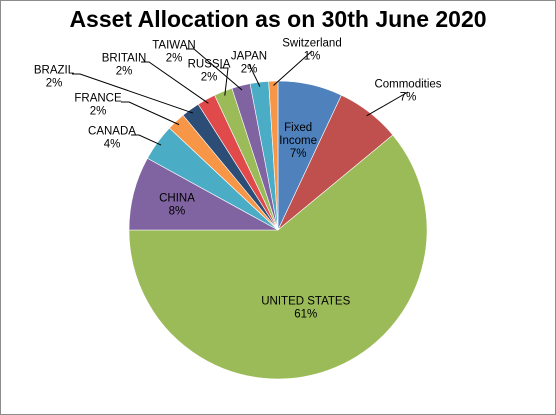  Describe the element at coordinates (209, 71) in the screenshot. I see `slice-label-russia: RUSSIA 2%` at that location.